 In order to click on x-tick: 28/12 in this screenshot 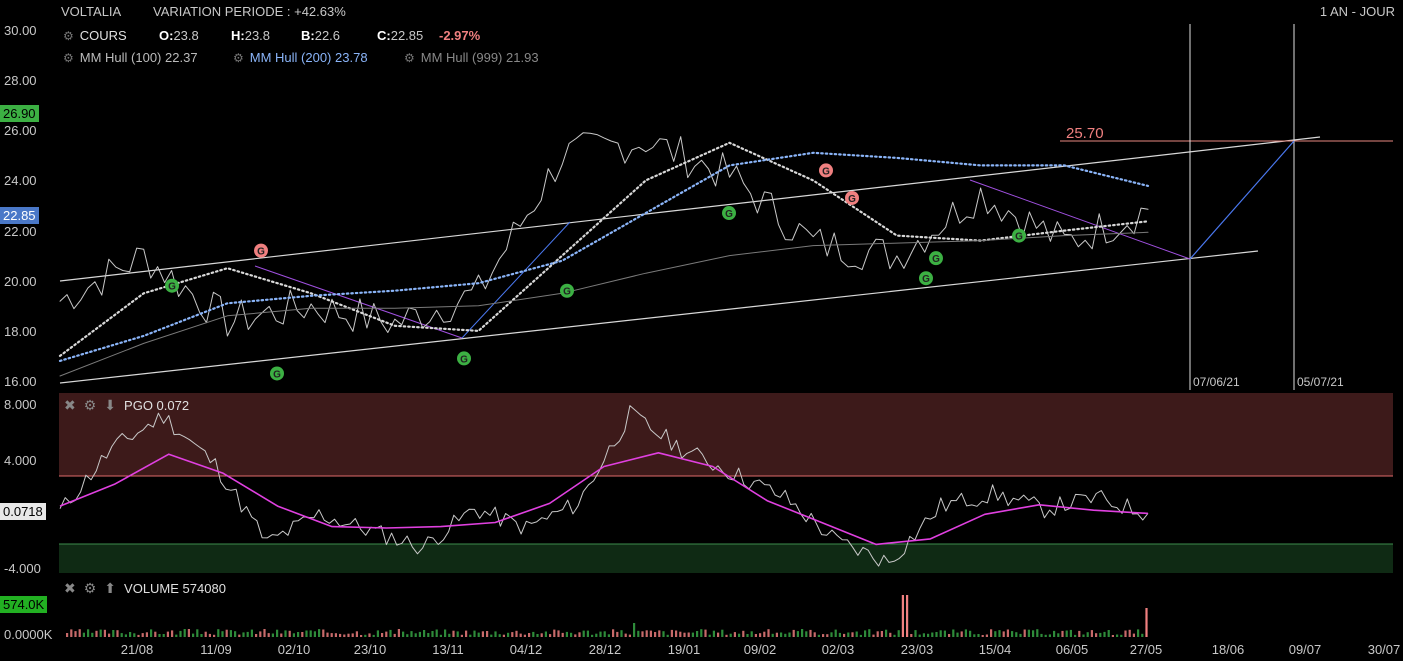, I will do `click(605, 649)`.